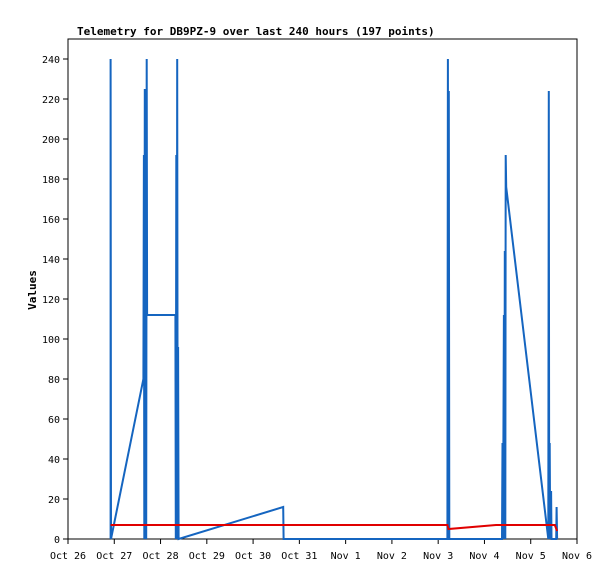 The image size is (615, 579). I want to click on x-tick-label: Oct 29, so click(207, 556).